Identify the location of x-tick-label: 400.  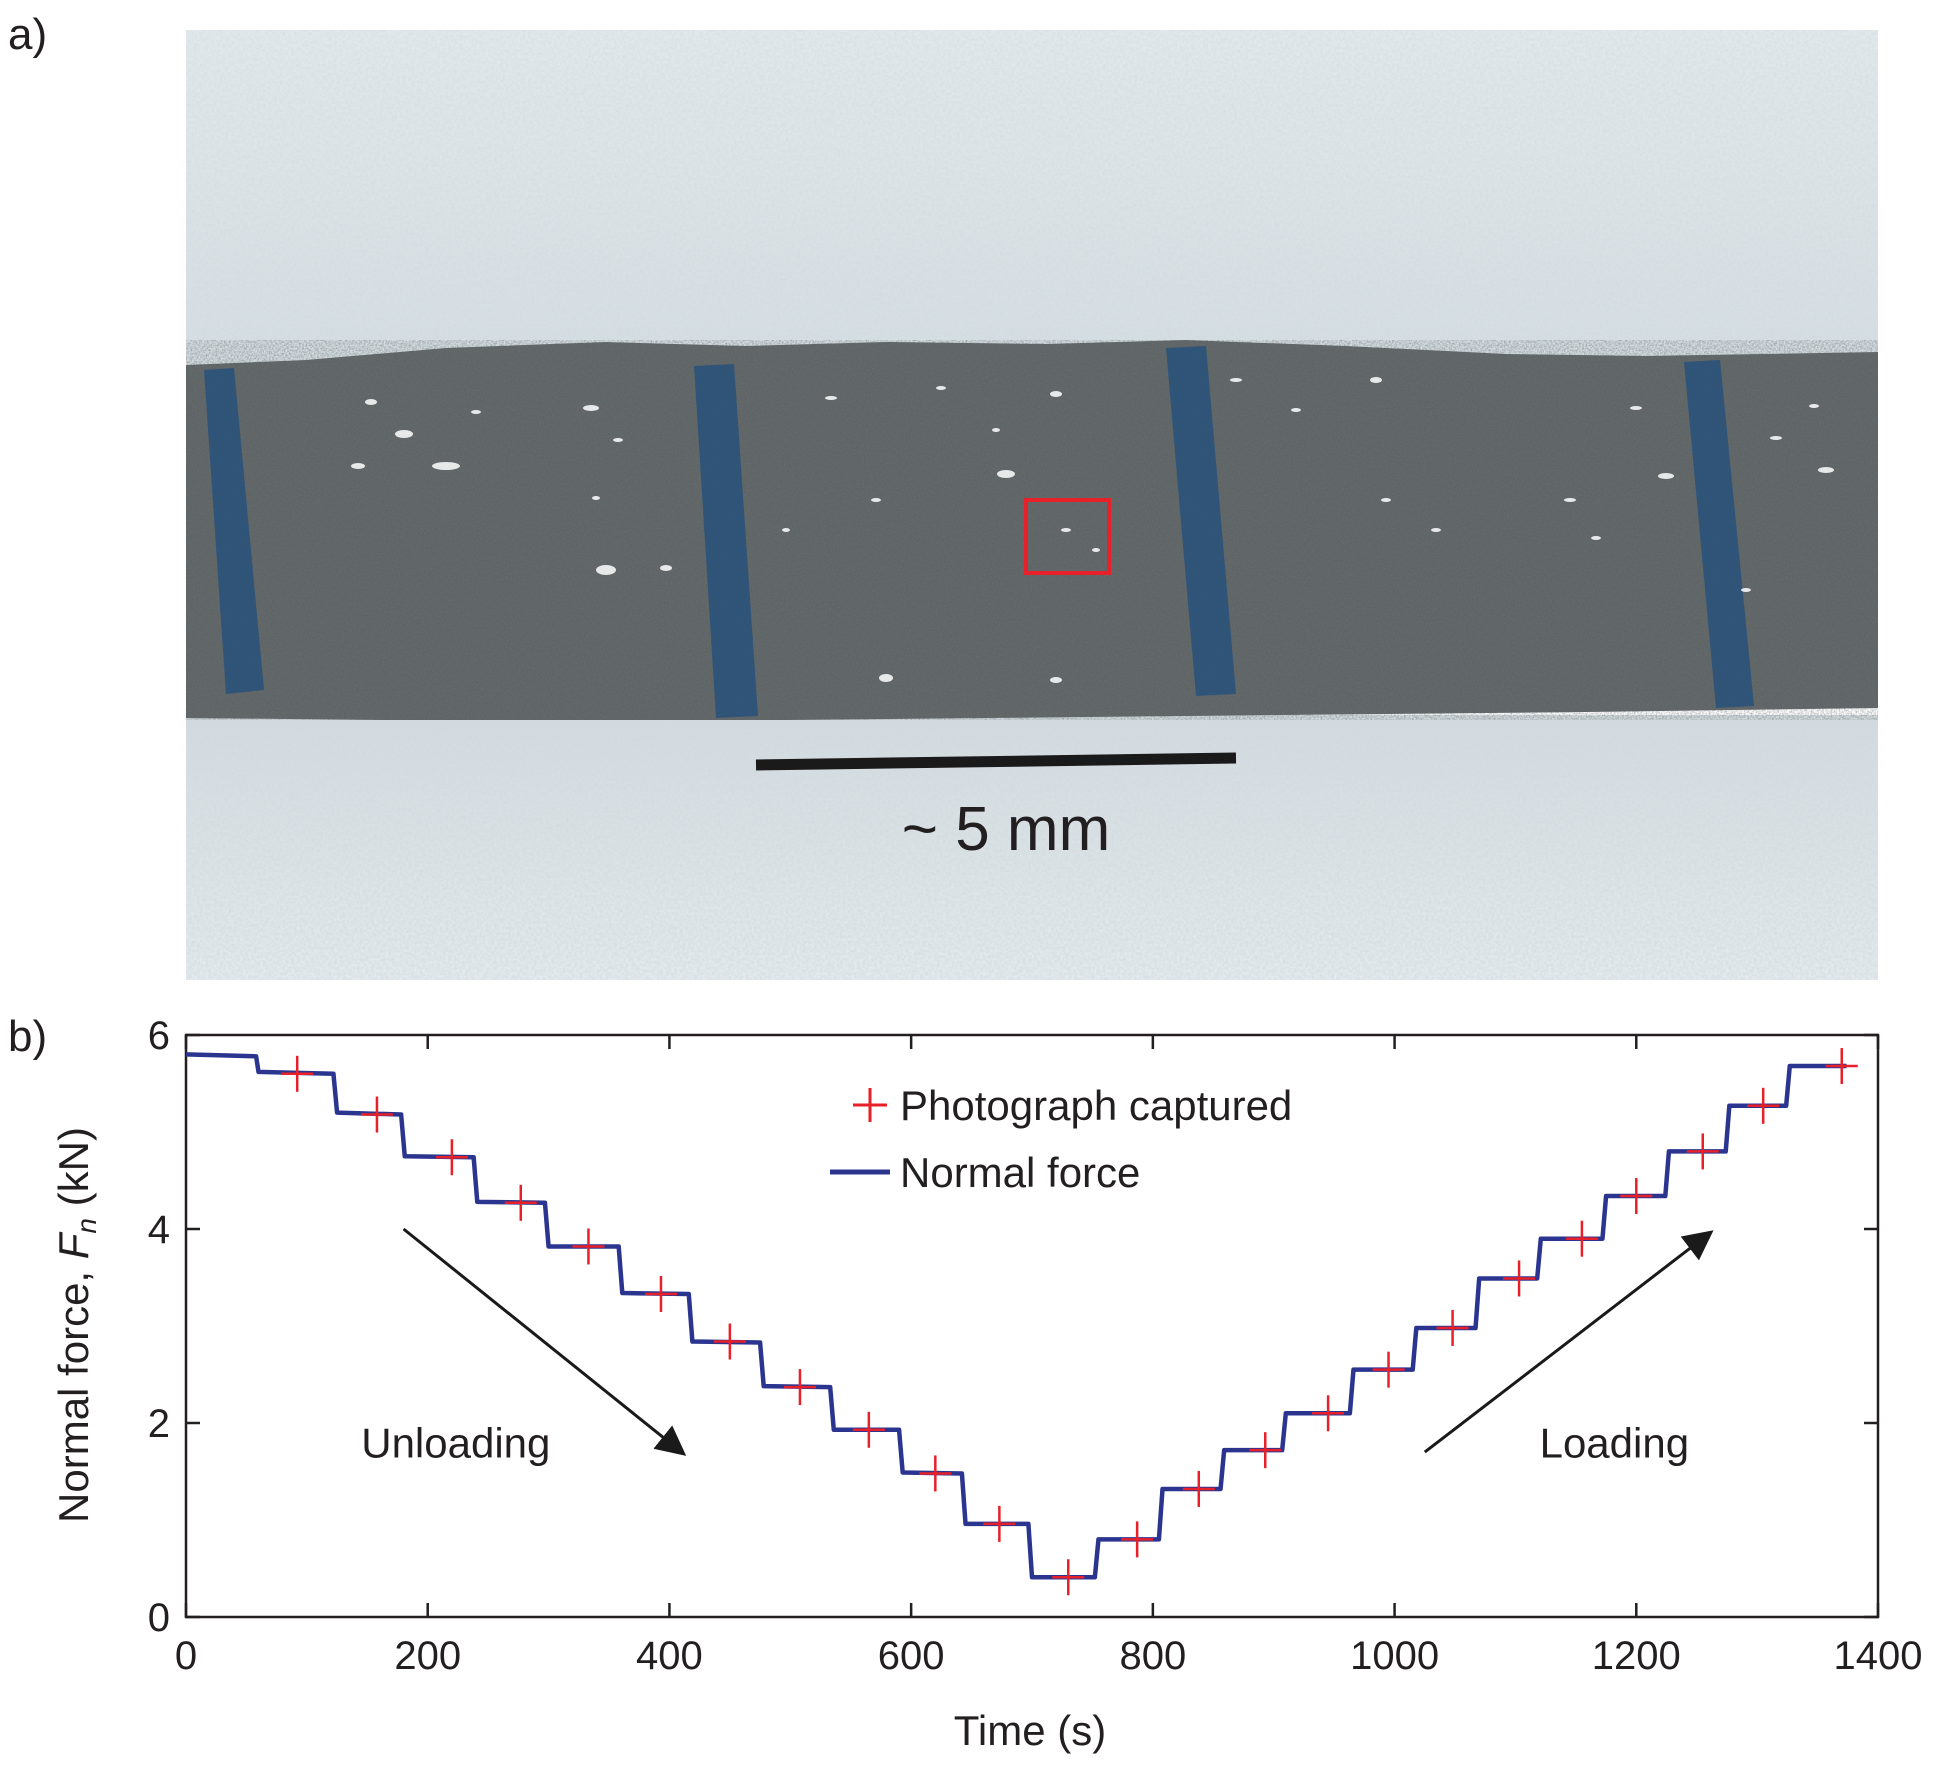
(669, 1656).